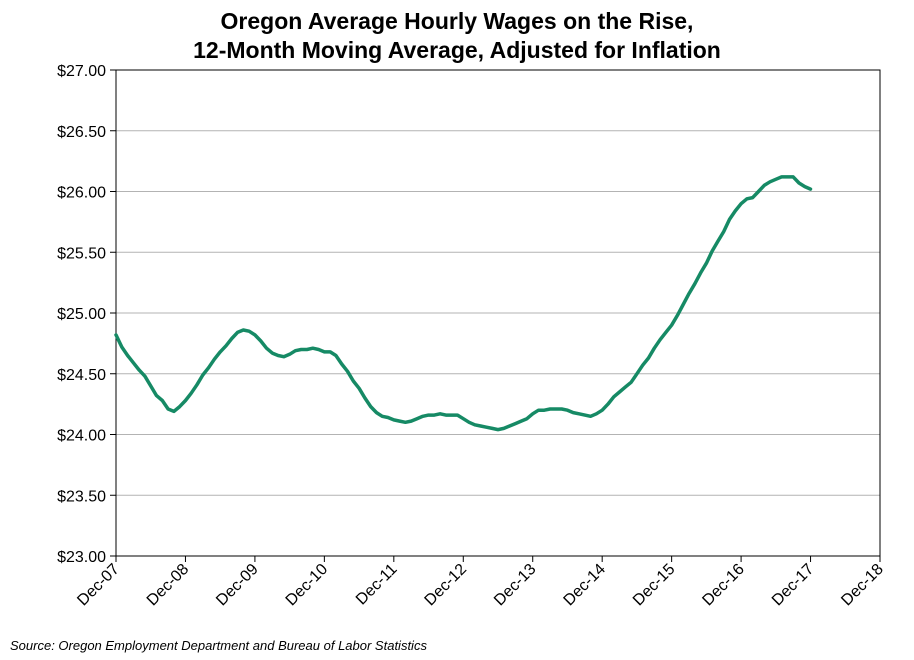 This screenshot has width=914, height=660. What do you see at coordinates (81, 71) in the screenshot?
I see `y-tick-label: $27.00` at bounding box center [81, 71].